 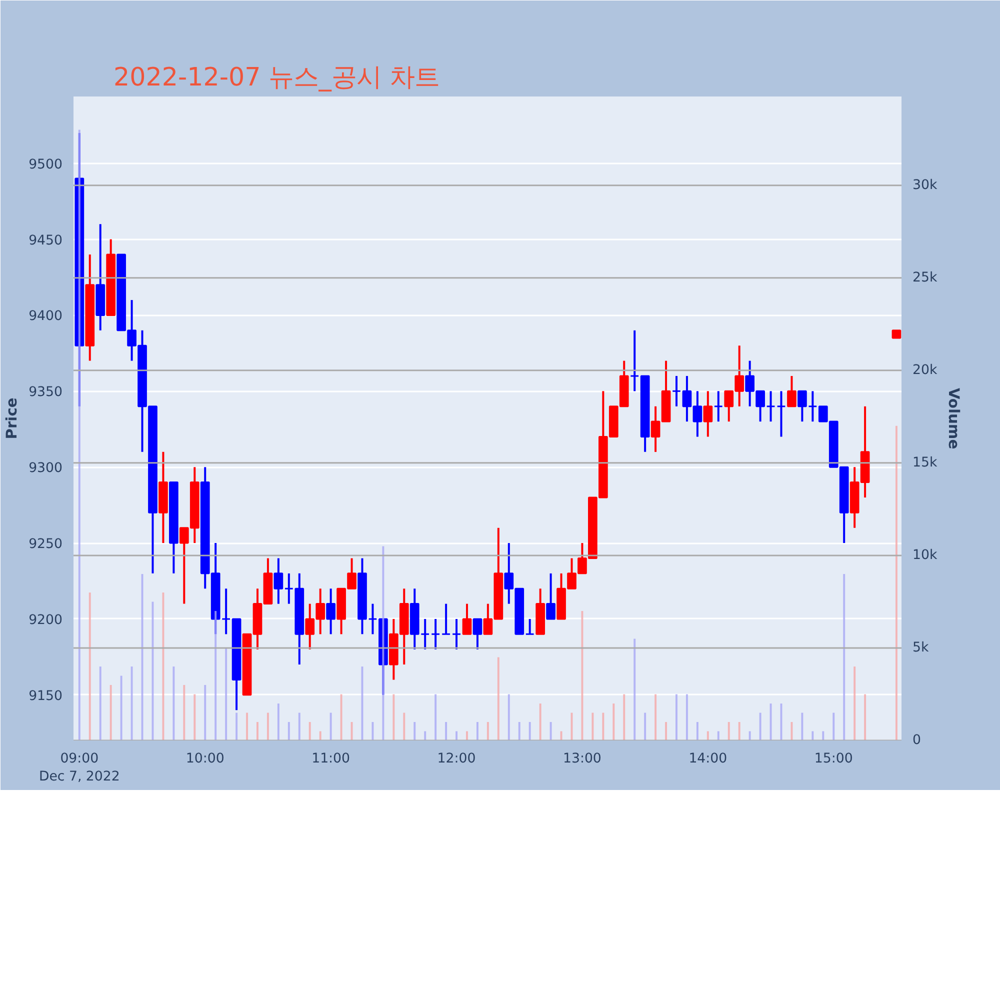 What do you see at coordinates (953, 419) in the screenshot?
I see `y2-axis-title: Volume` at bounding box center [953, 419].